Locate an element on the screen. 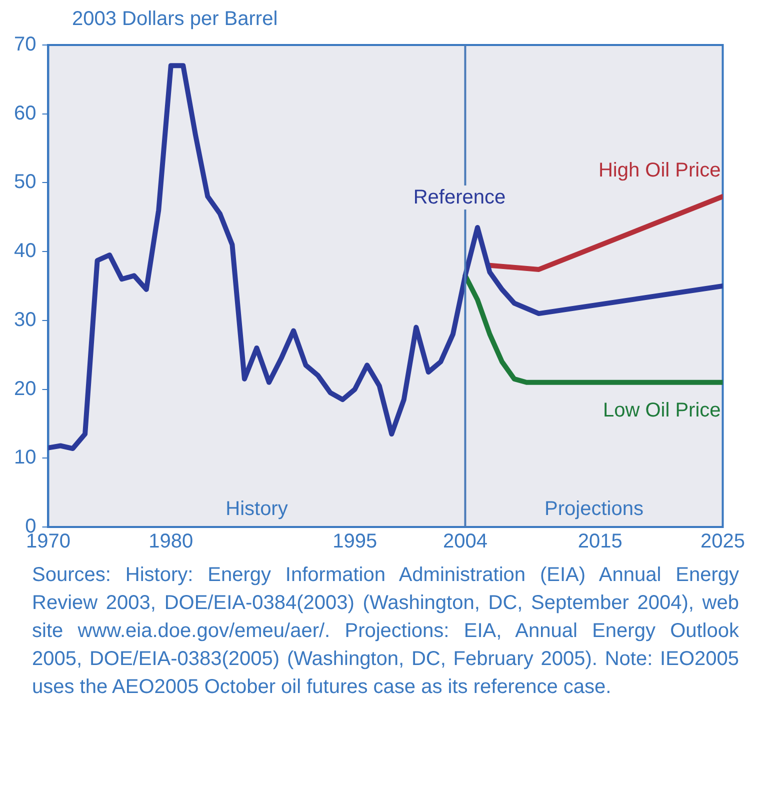 The width and height of the screenshot is (761, 785). x-tick-label: 1980 is located at coordinates (171, 541).